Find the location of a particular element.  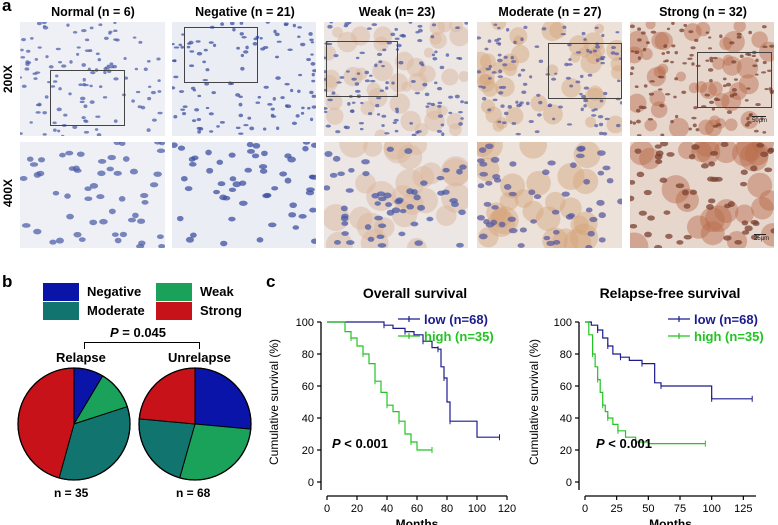

x-tick-label: 20 is located at coordinates (357, 509).